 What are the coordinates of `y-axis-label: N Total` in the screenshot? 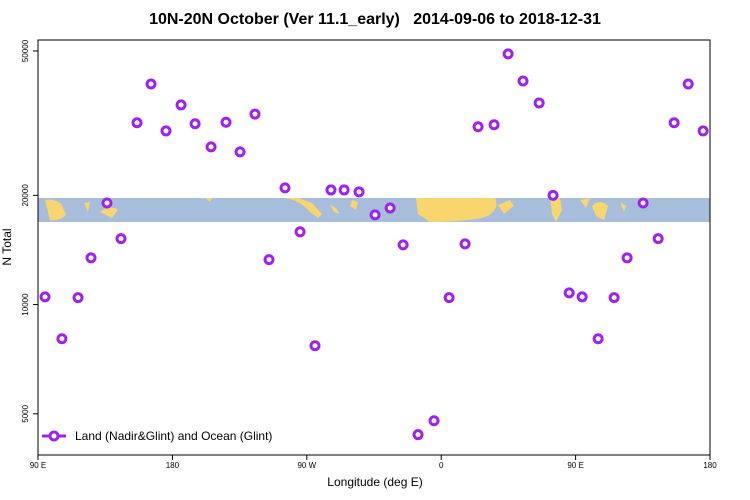 It's located at (7, 246).